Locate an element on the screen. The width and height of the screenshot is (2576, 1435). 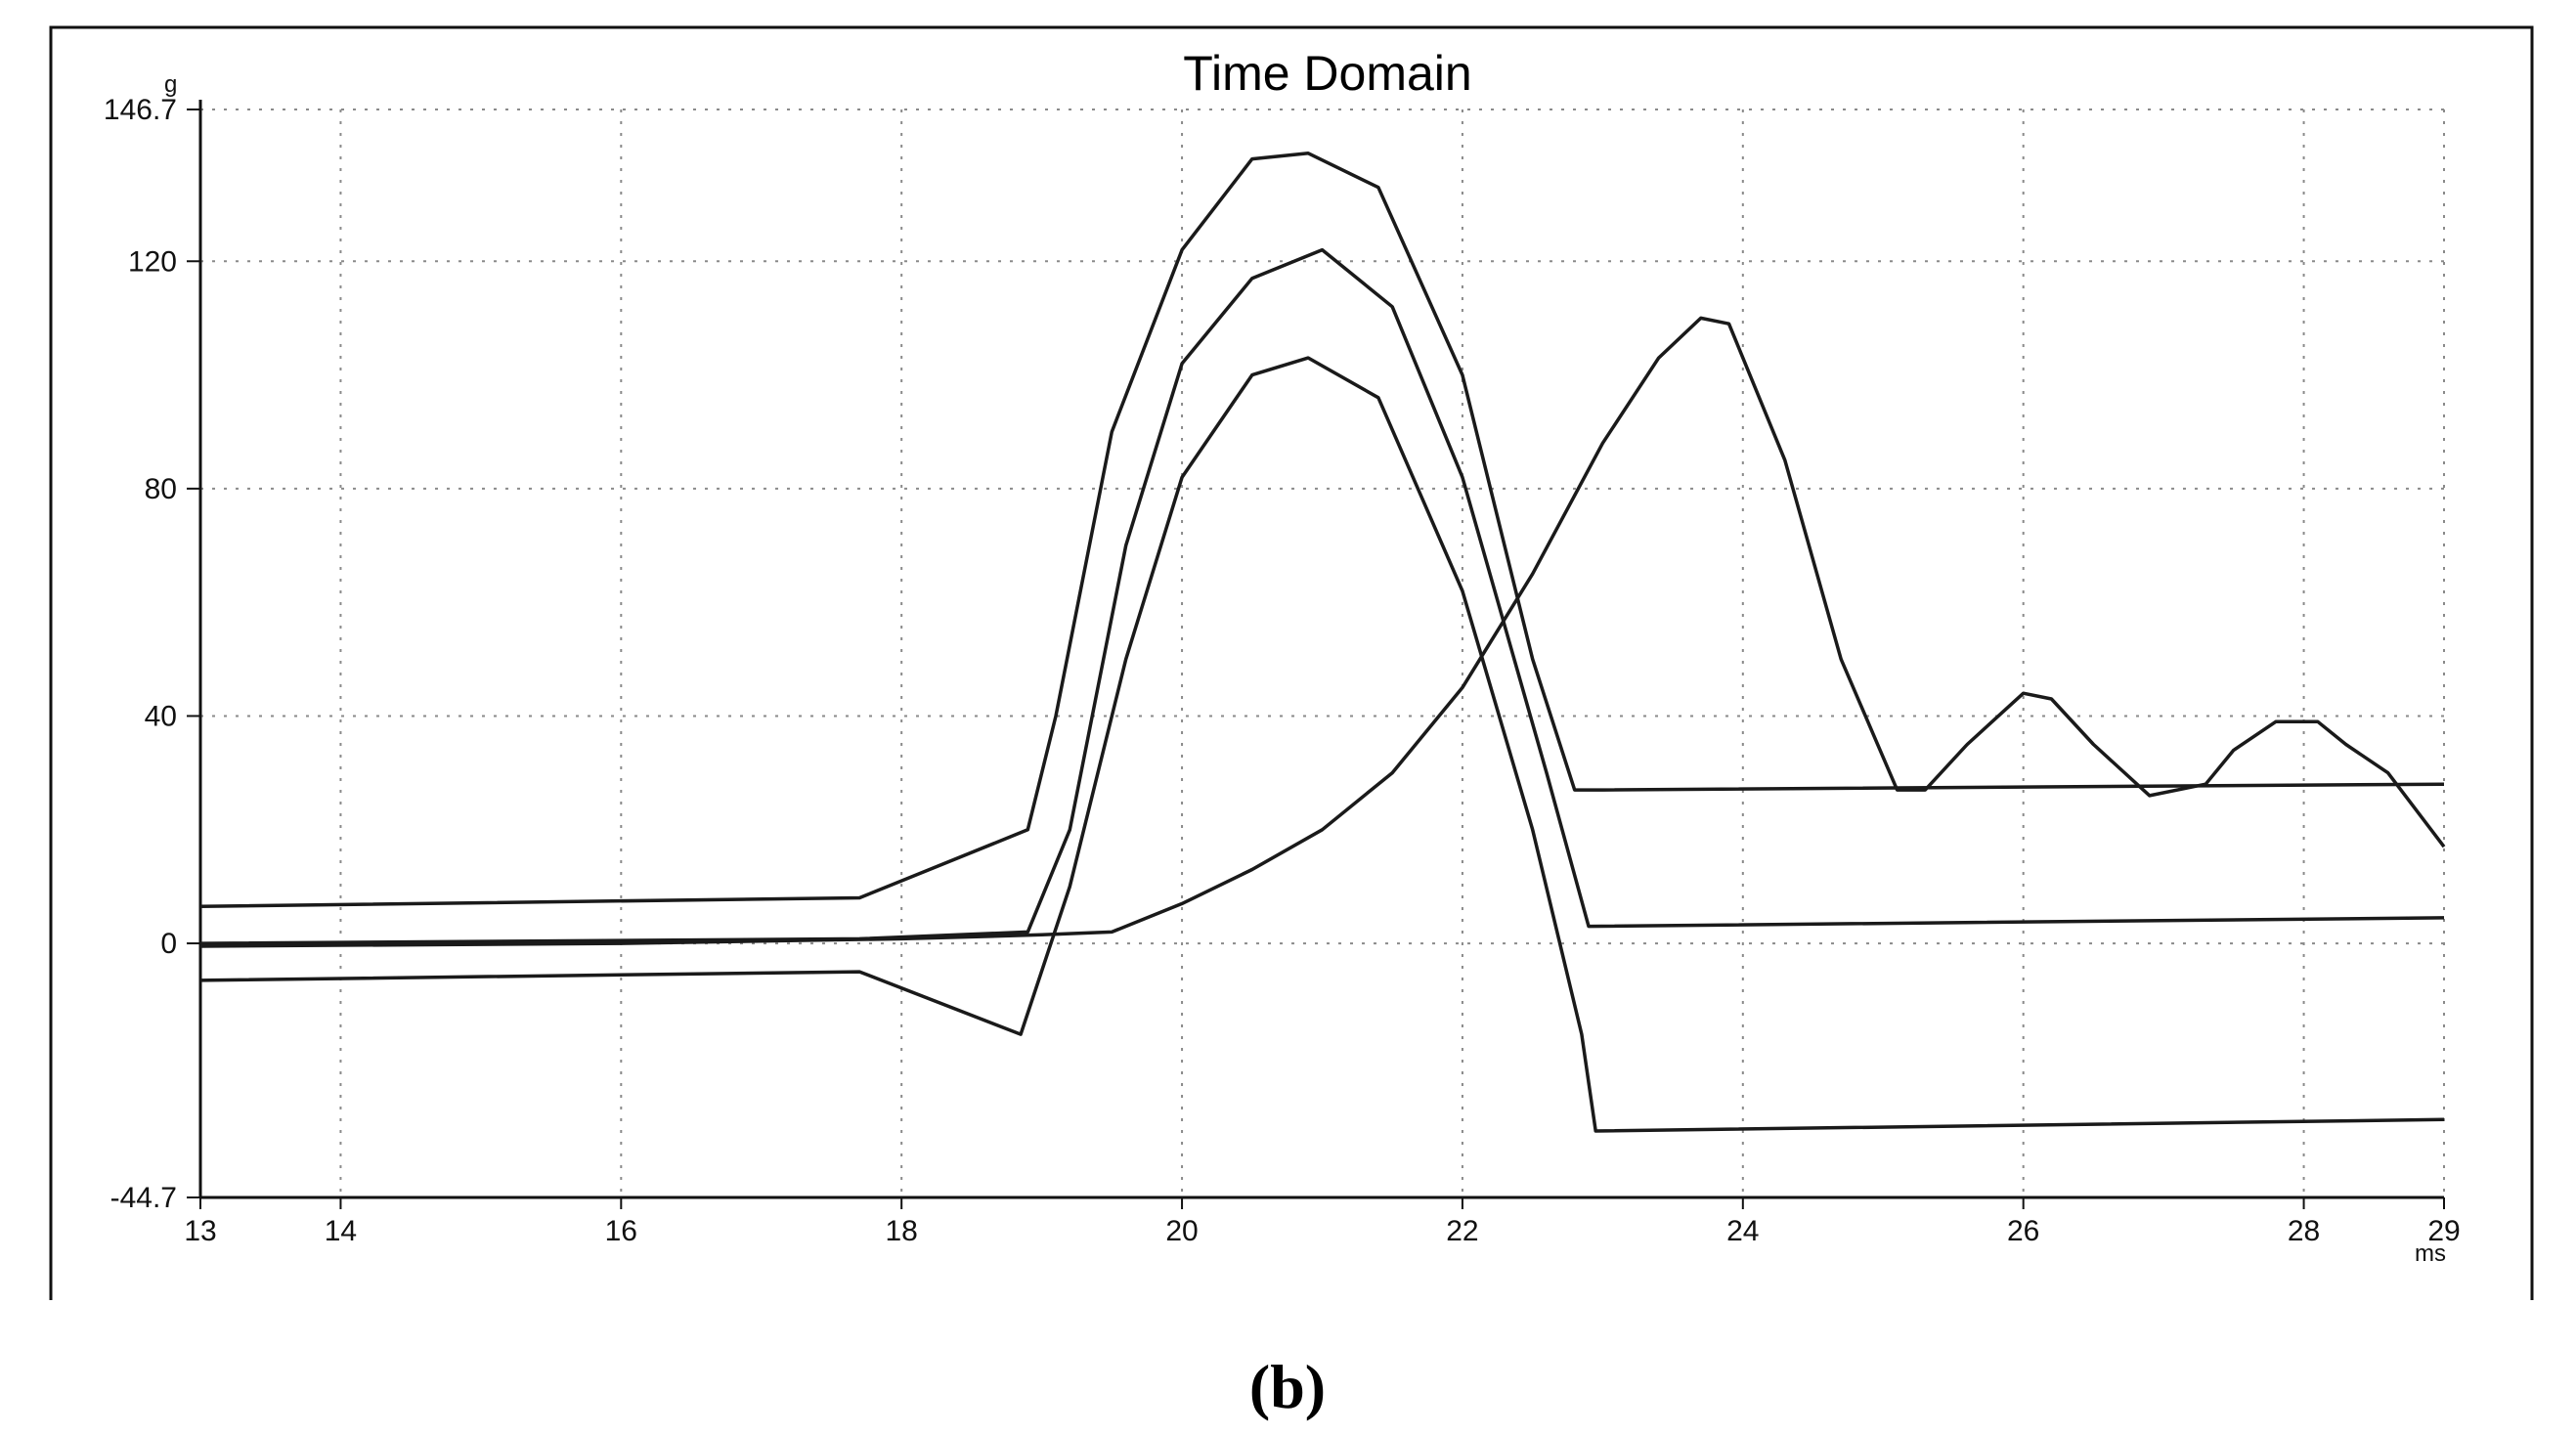
y-axis-unit: g is located at coordinates (170, 84).